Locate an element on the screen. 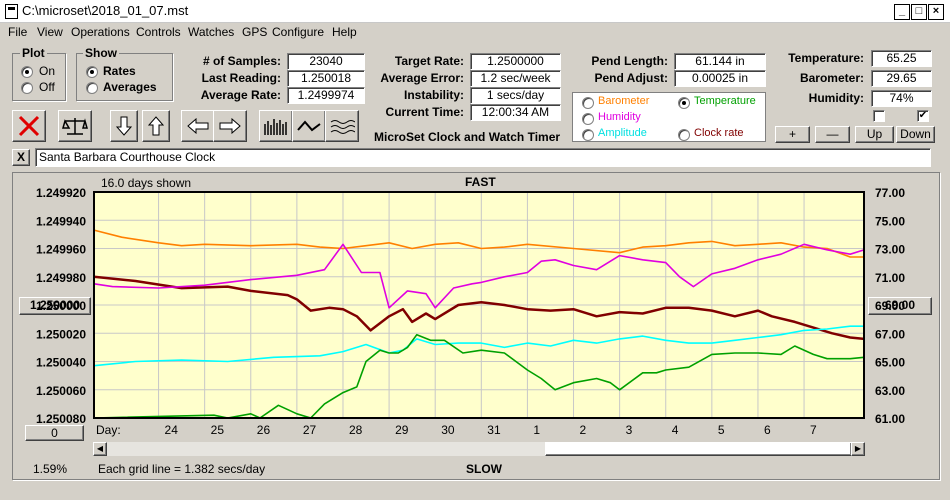 This screenshot has height=500, width=950. scroll-right-button: ▶ is located at coordinates (858, 449).